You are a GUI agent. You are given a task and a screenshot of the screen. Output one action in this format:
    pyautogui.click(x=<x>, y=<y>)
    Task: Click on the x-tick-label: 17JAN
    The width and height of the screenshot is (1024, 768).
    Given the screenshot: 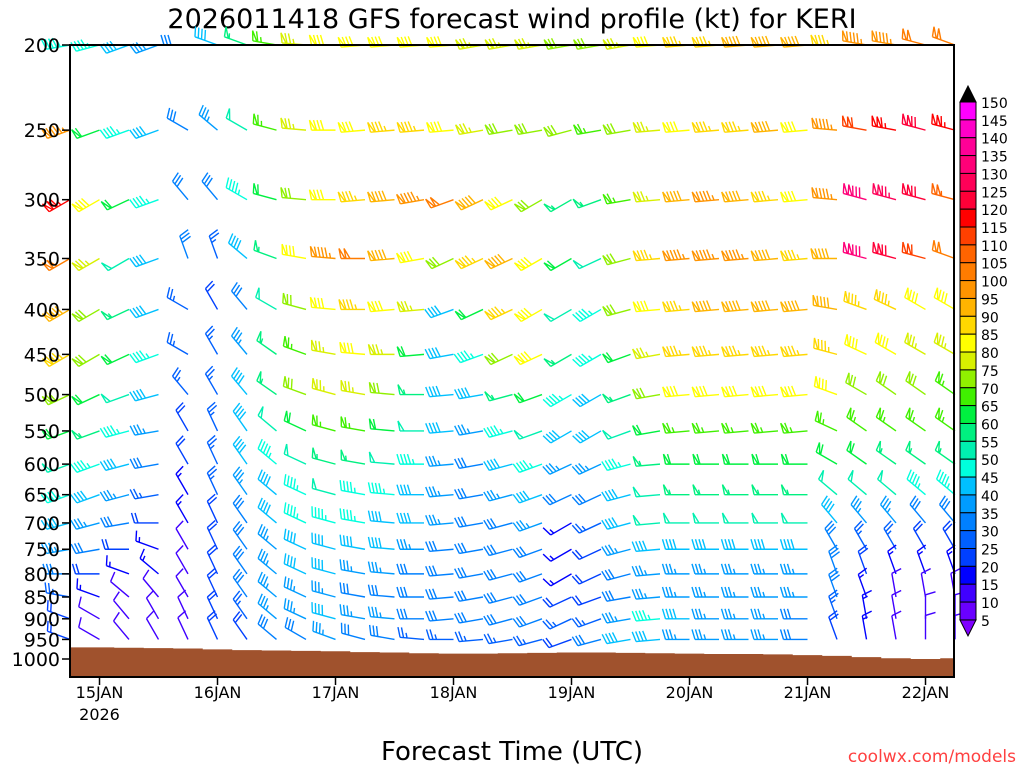 What is the action you would take?
    pyautogui.click(x=336, y=692)
    